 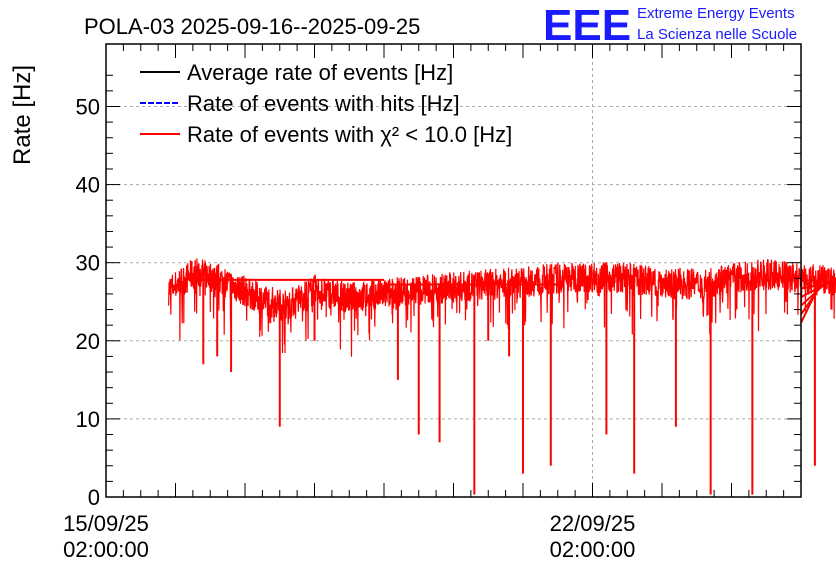 I want to click on x-tick-label-date: 22/09/25, so click(x=593, y=523).